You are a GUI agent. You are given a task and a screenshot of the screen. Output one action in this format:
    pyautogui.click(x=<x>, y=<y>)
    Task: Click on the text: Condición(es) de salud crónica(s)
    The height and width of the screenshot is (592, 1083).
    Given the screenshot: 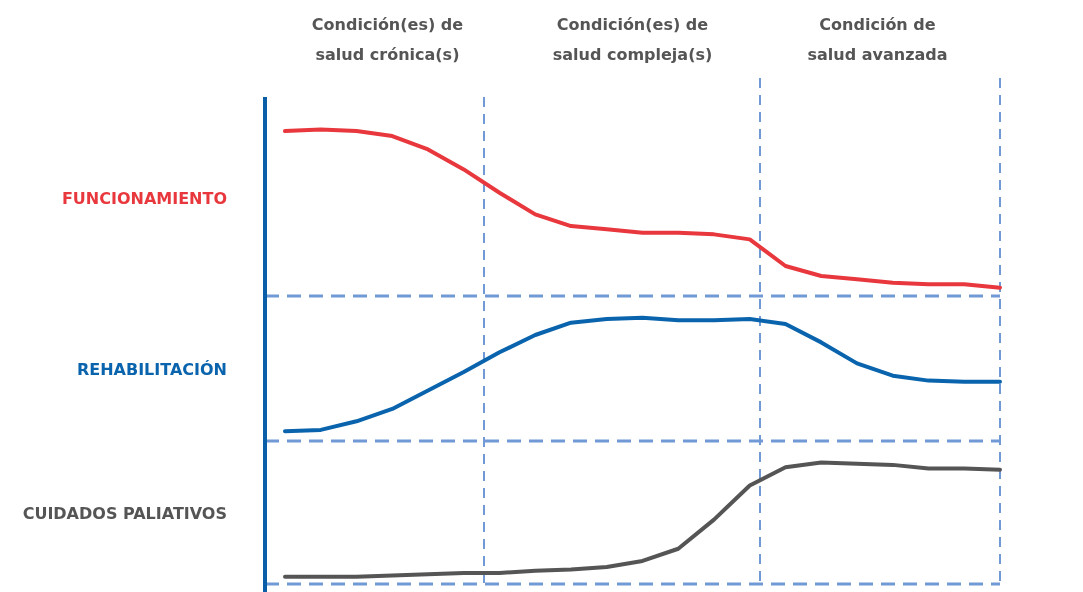 What is the action you would take?
    pyautogui.click(x=387, y=39)
    